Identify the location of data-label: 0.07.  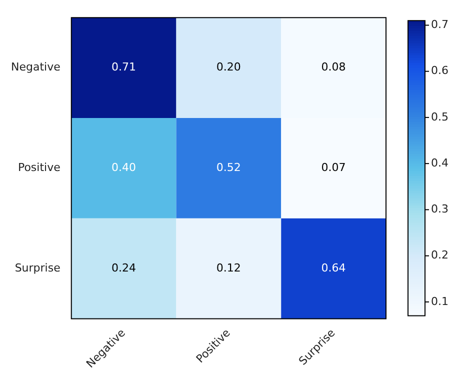
(333, 167).